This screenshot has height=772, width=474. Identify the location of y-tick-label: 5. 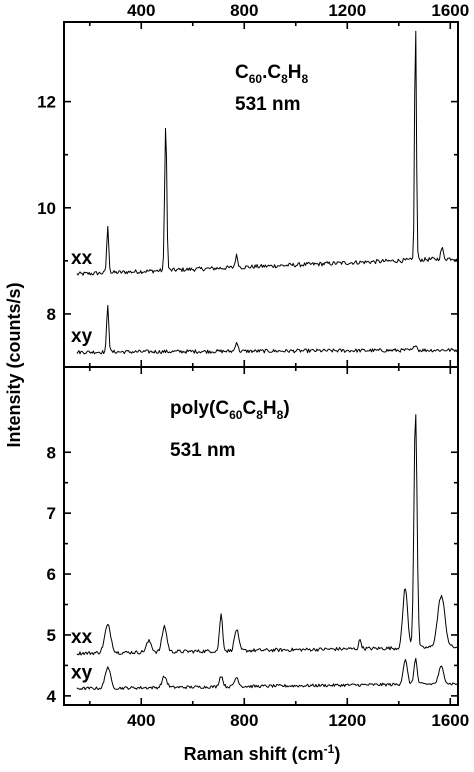
(51, 635).